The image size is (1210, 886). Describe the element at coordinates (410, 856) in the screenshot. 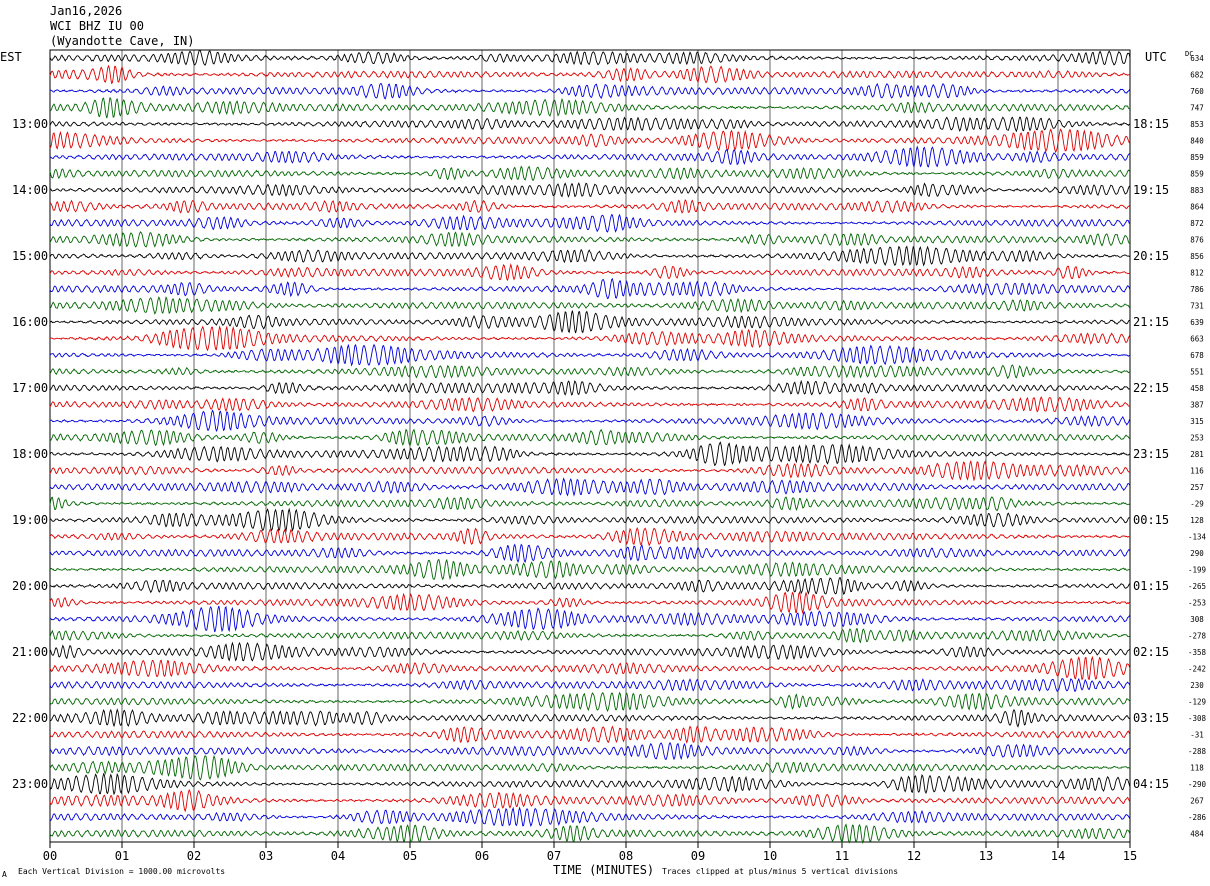

I see `x-tick-label: 05` at that location.